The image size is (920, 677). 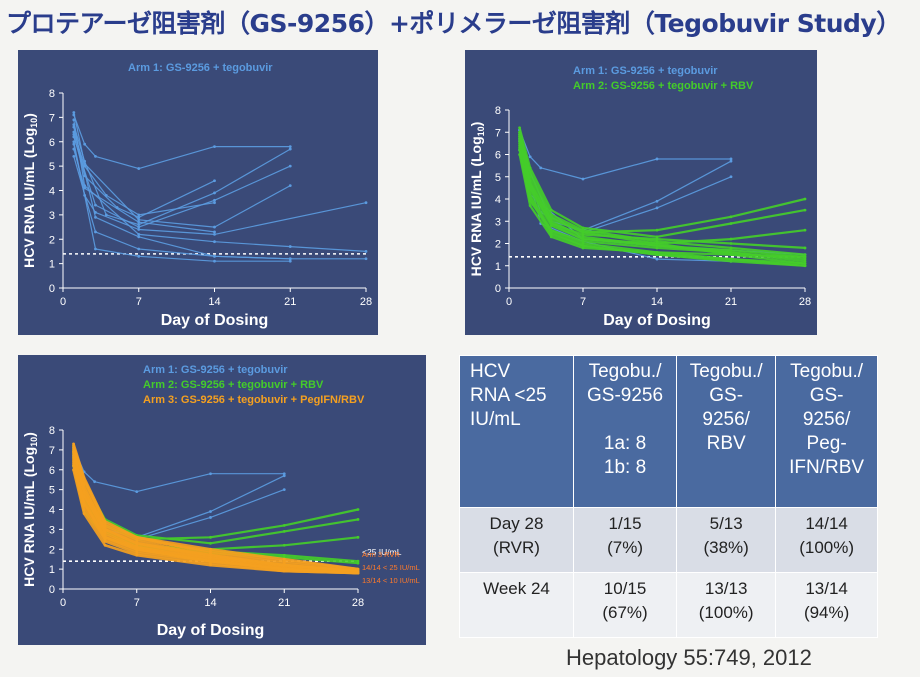 What do you see at coordinates (391, 580) in the screenshot?
I see `rvr-annotation: 13/14 < 10 IU/mL` at bounding box center [391, 580].